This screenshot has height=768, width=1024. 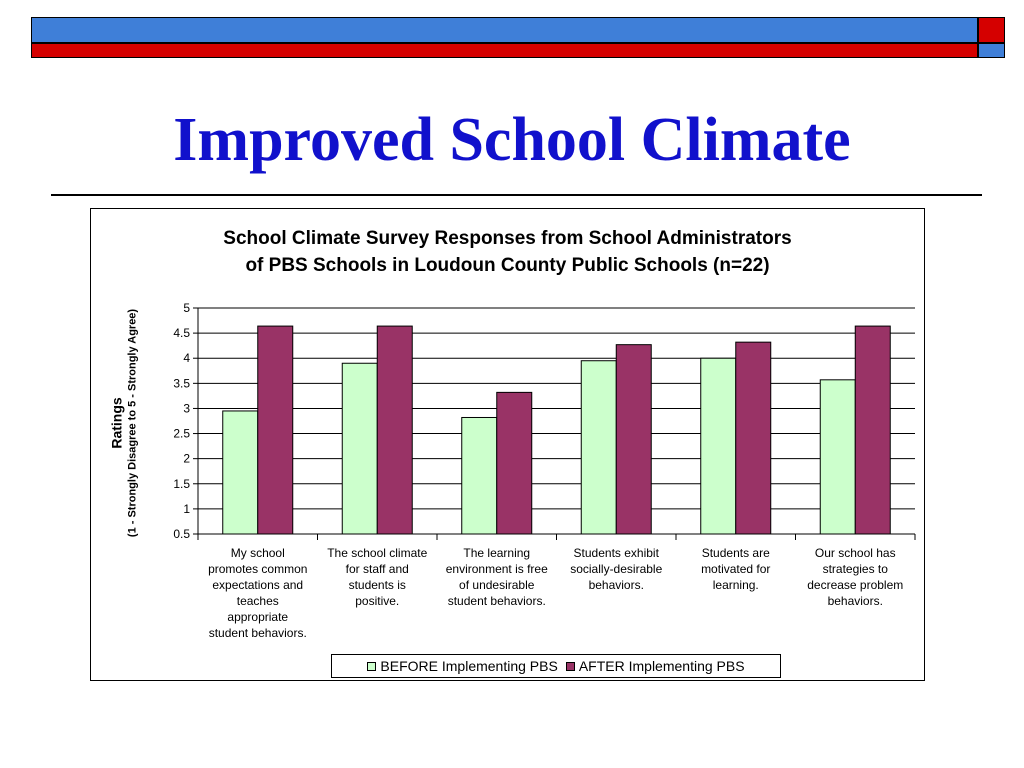 What do you see at coordinates (186, 509) in the screenshot?
I see `y-tick-label: 1` at bounding box center [186, 509].